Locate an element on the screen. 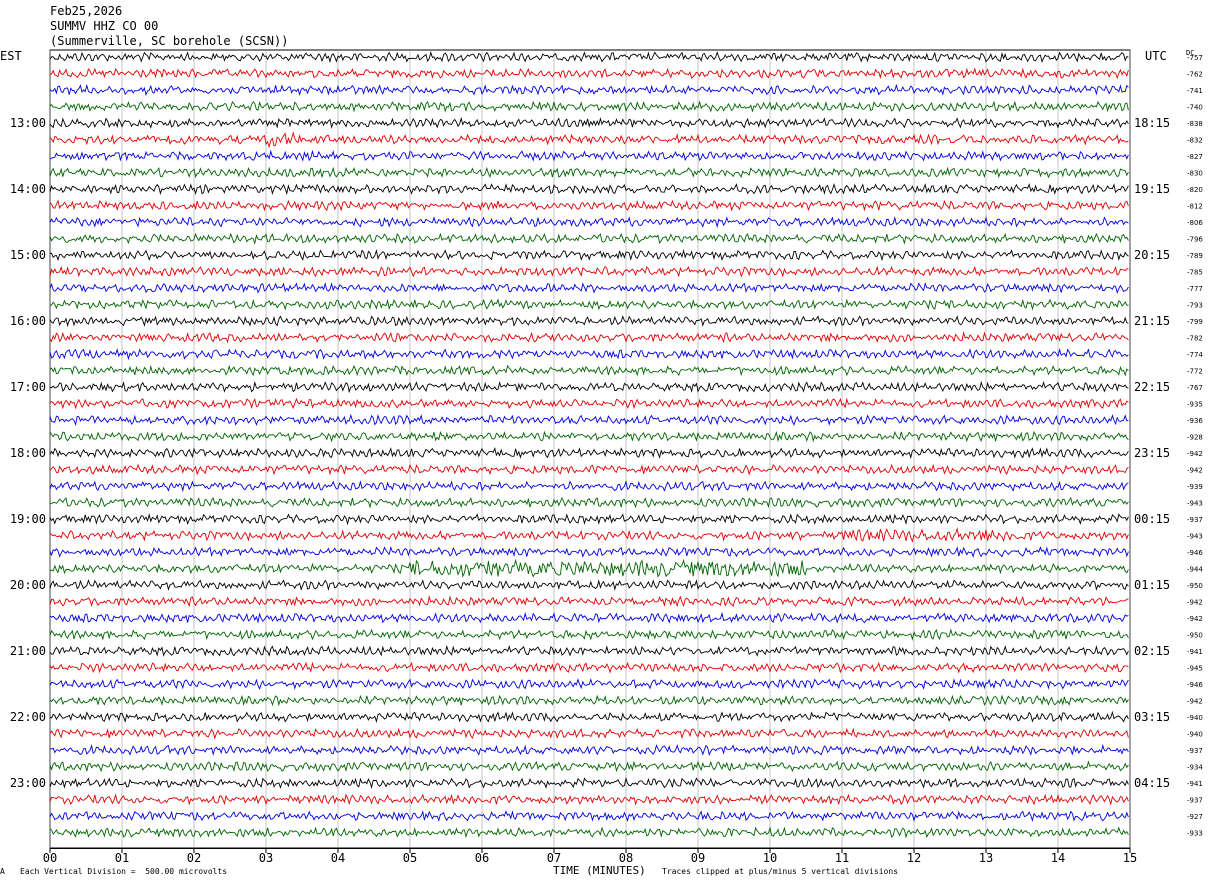 The image size is (1210, 886). x-axis-title: TIME (MINUTES) is located at coordinates (599, 870).